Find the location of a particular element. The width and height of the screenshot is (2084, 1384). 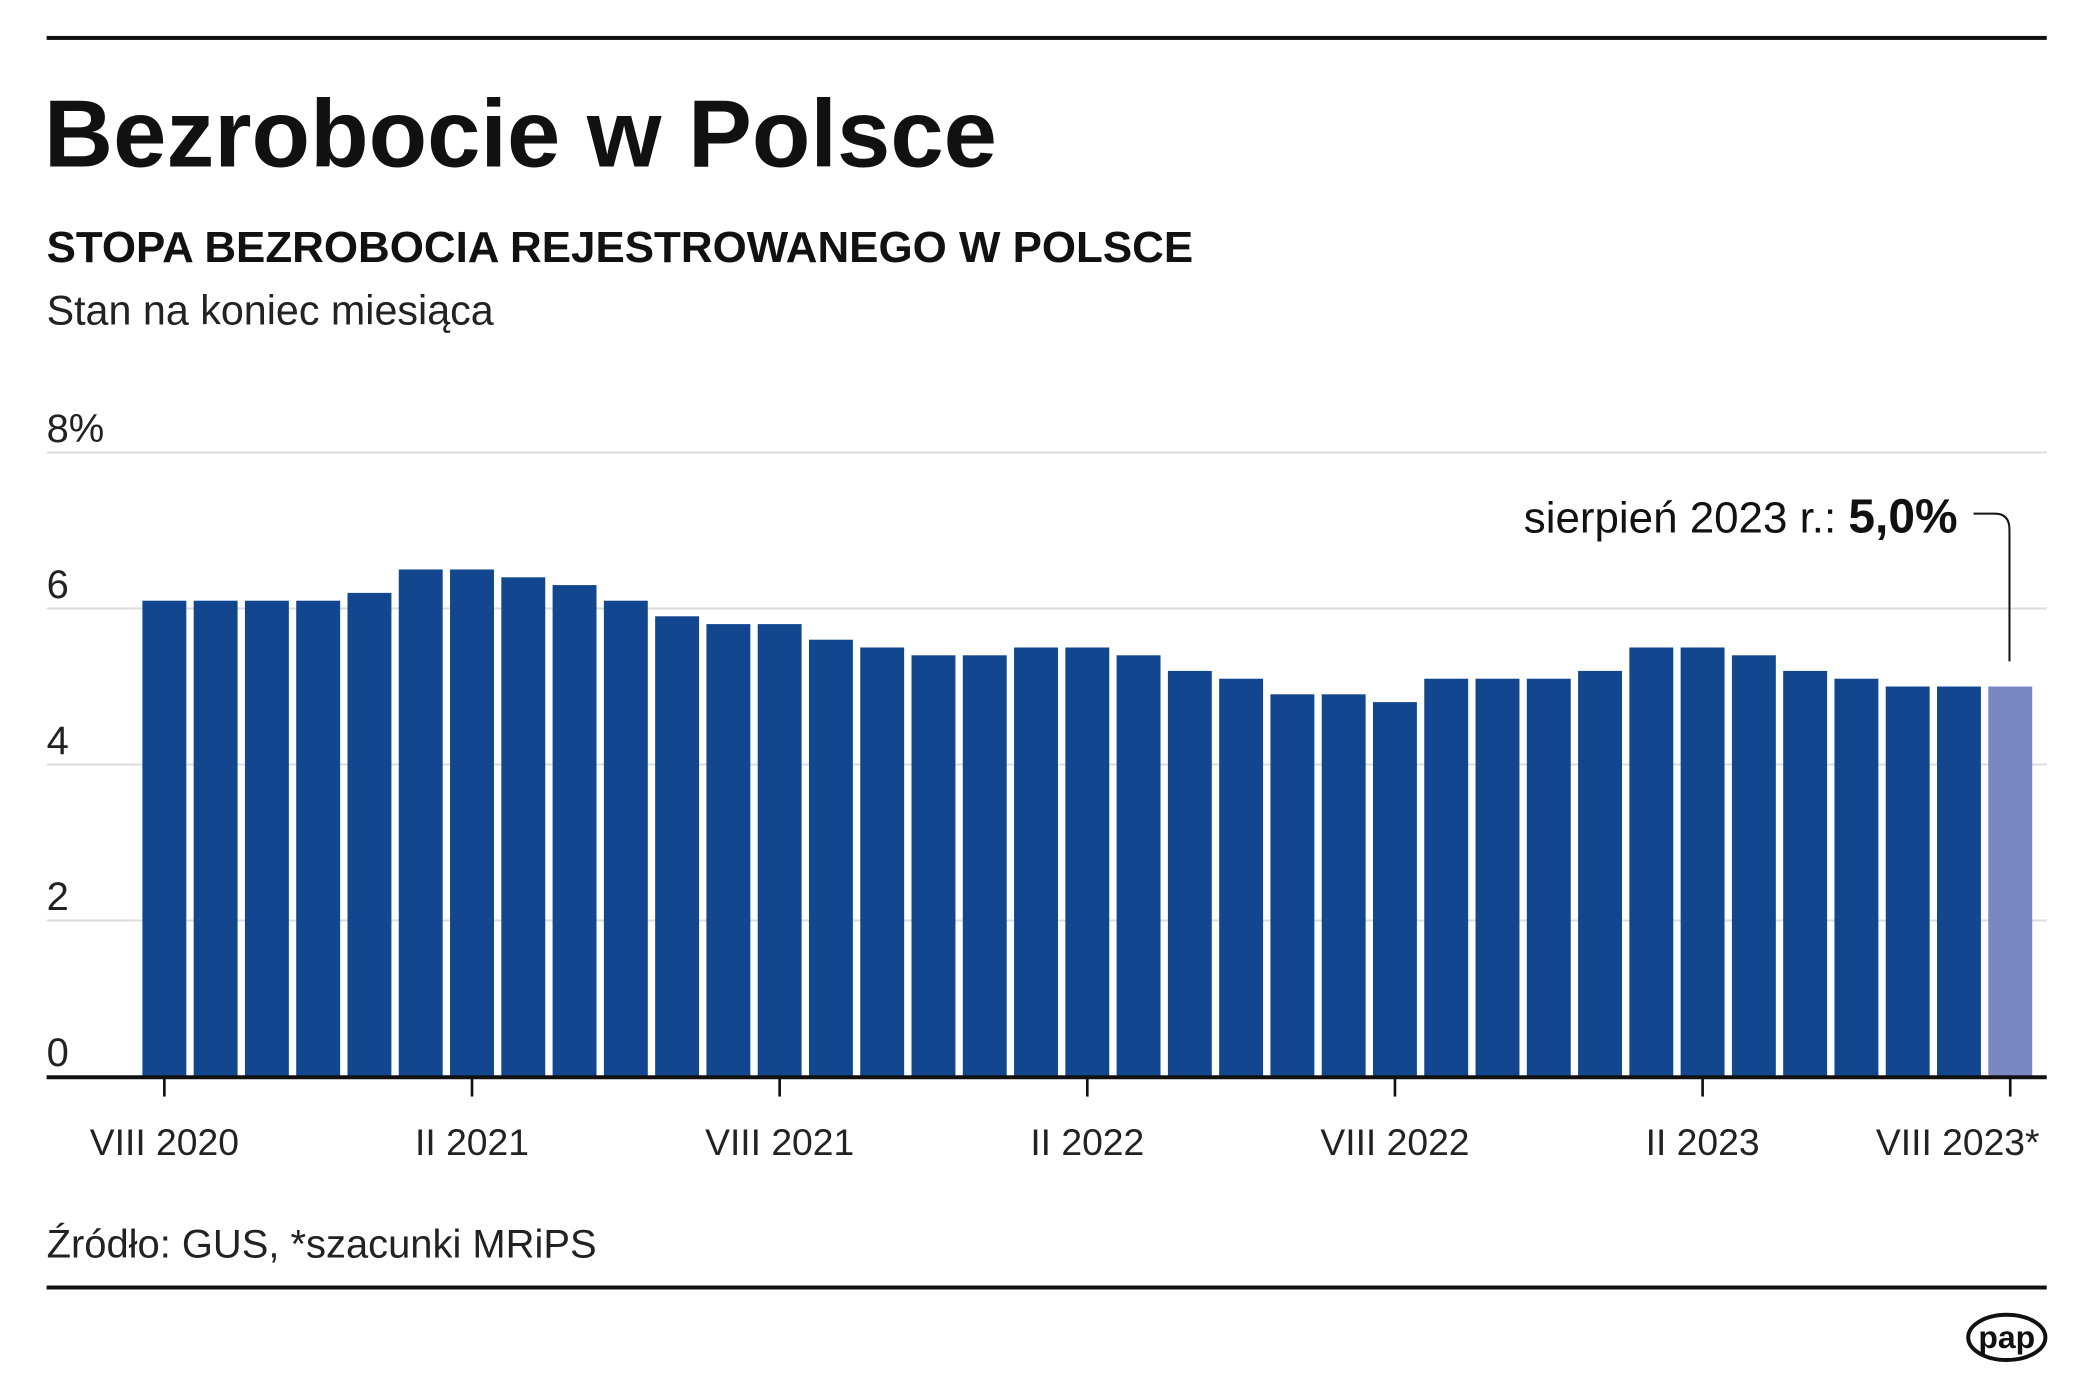

bar-iii-2023 is located at coordinates (1753, 866).